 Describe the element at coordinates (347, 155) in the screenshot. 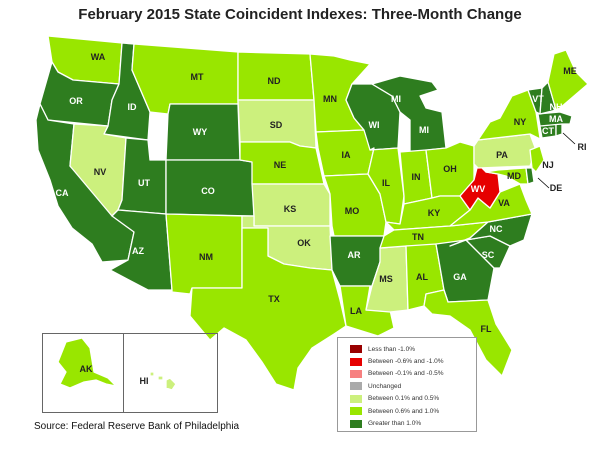

I see `label-IA: IA` at that location.